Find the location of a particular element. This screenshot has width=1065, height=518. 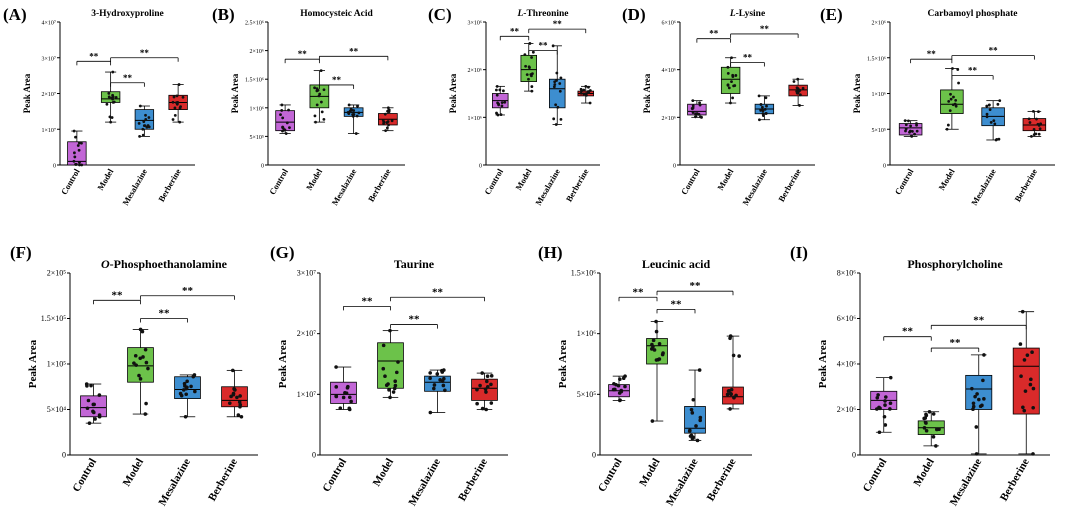

panel-title: Carbamoyl phosphate is located at coordinates (973, 14).